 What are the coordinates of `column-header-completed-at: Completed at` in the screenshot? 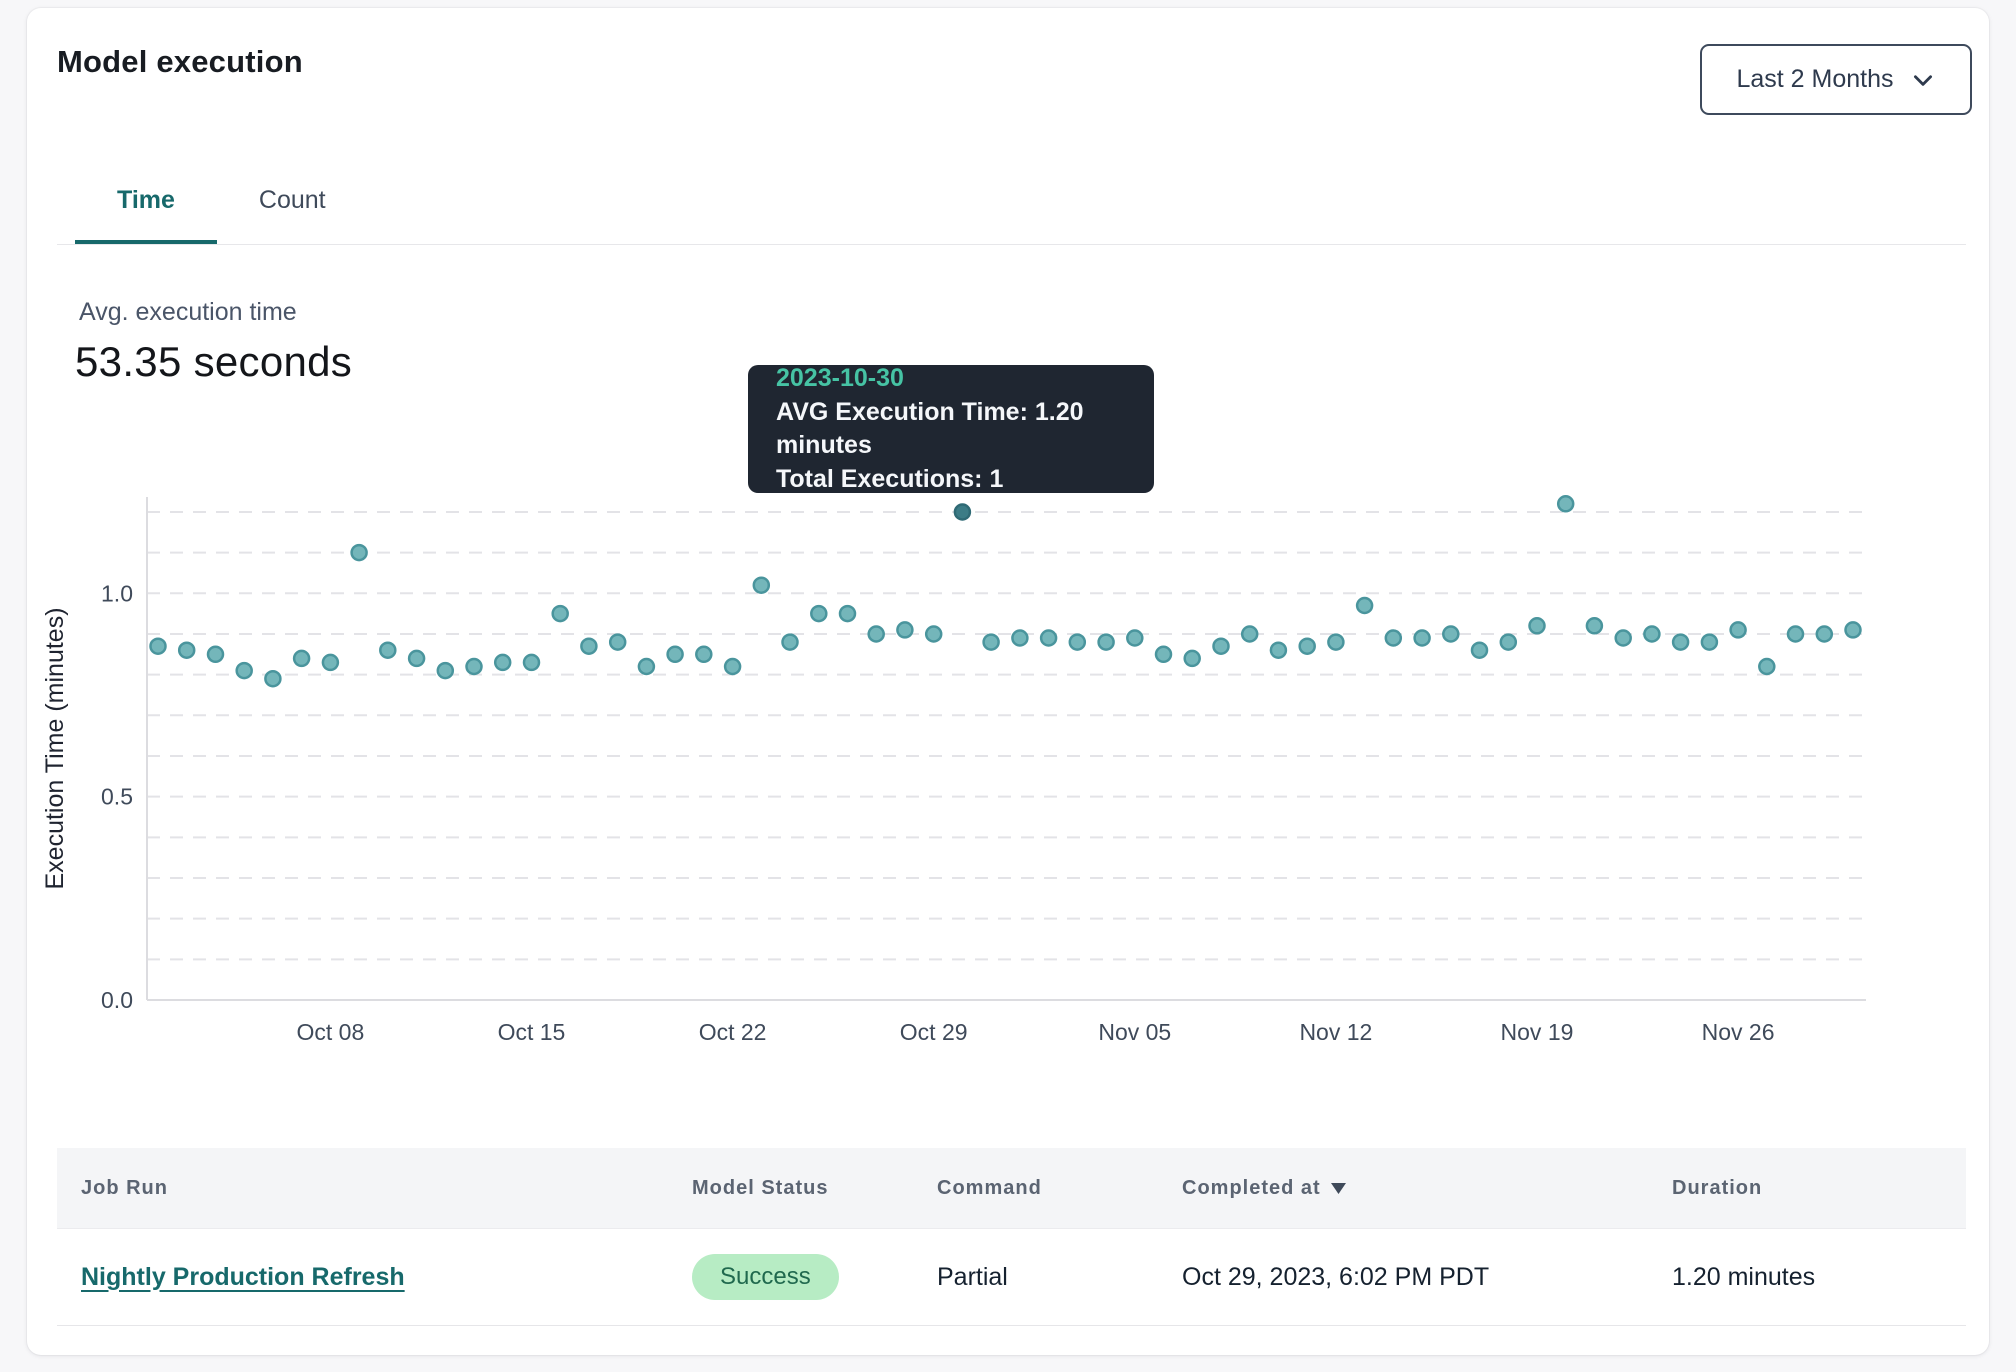 It's located at (1427, 1188).